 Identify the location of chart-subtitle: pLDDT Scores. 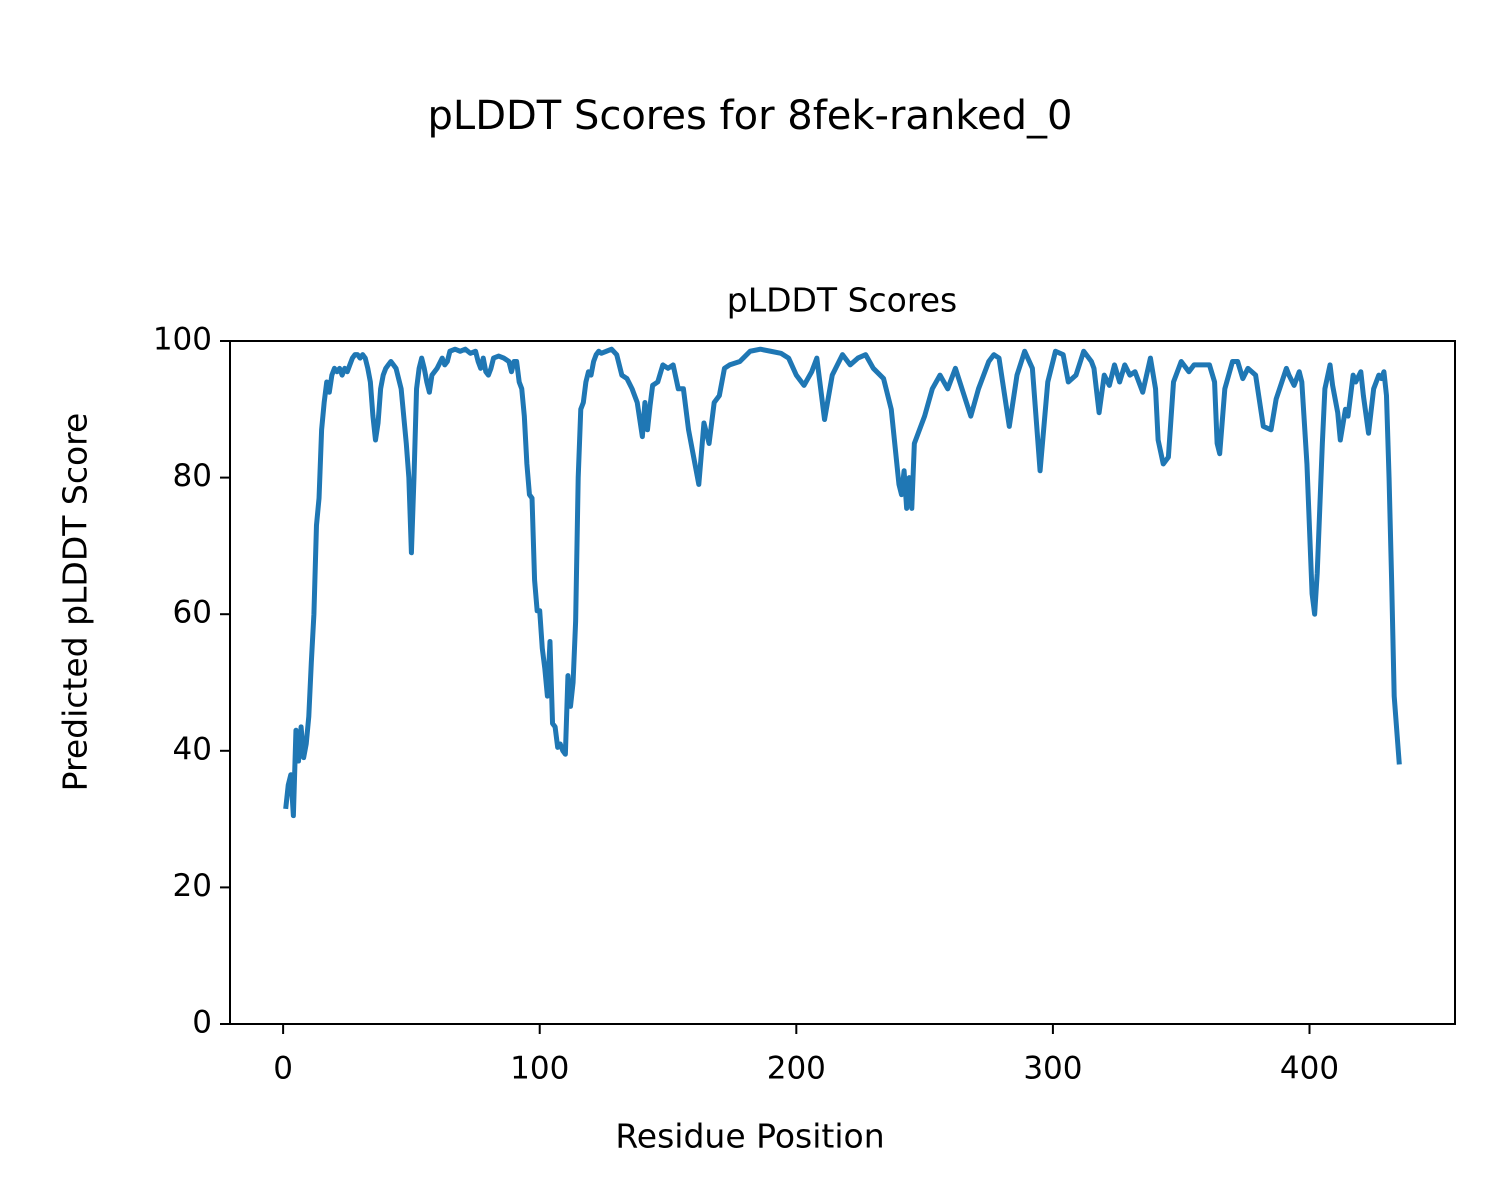
(842, 300).